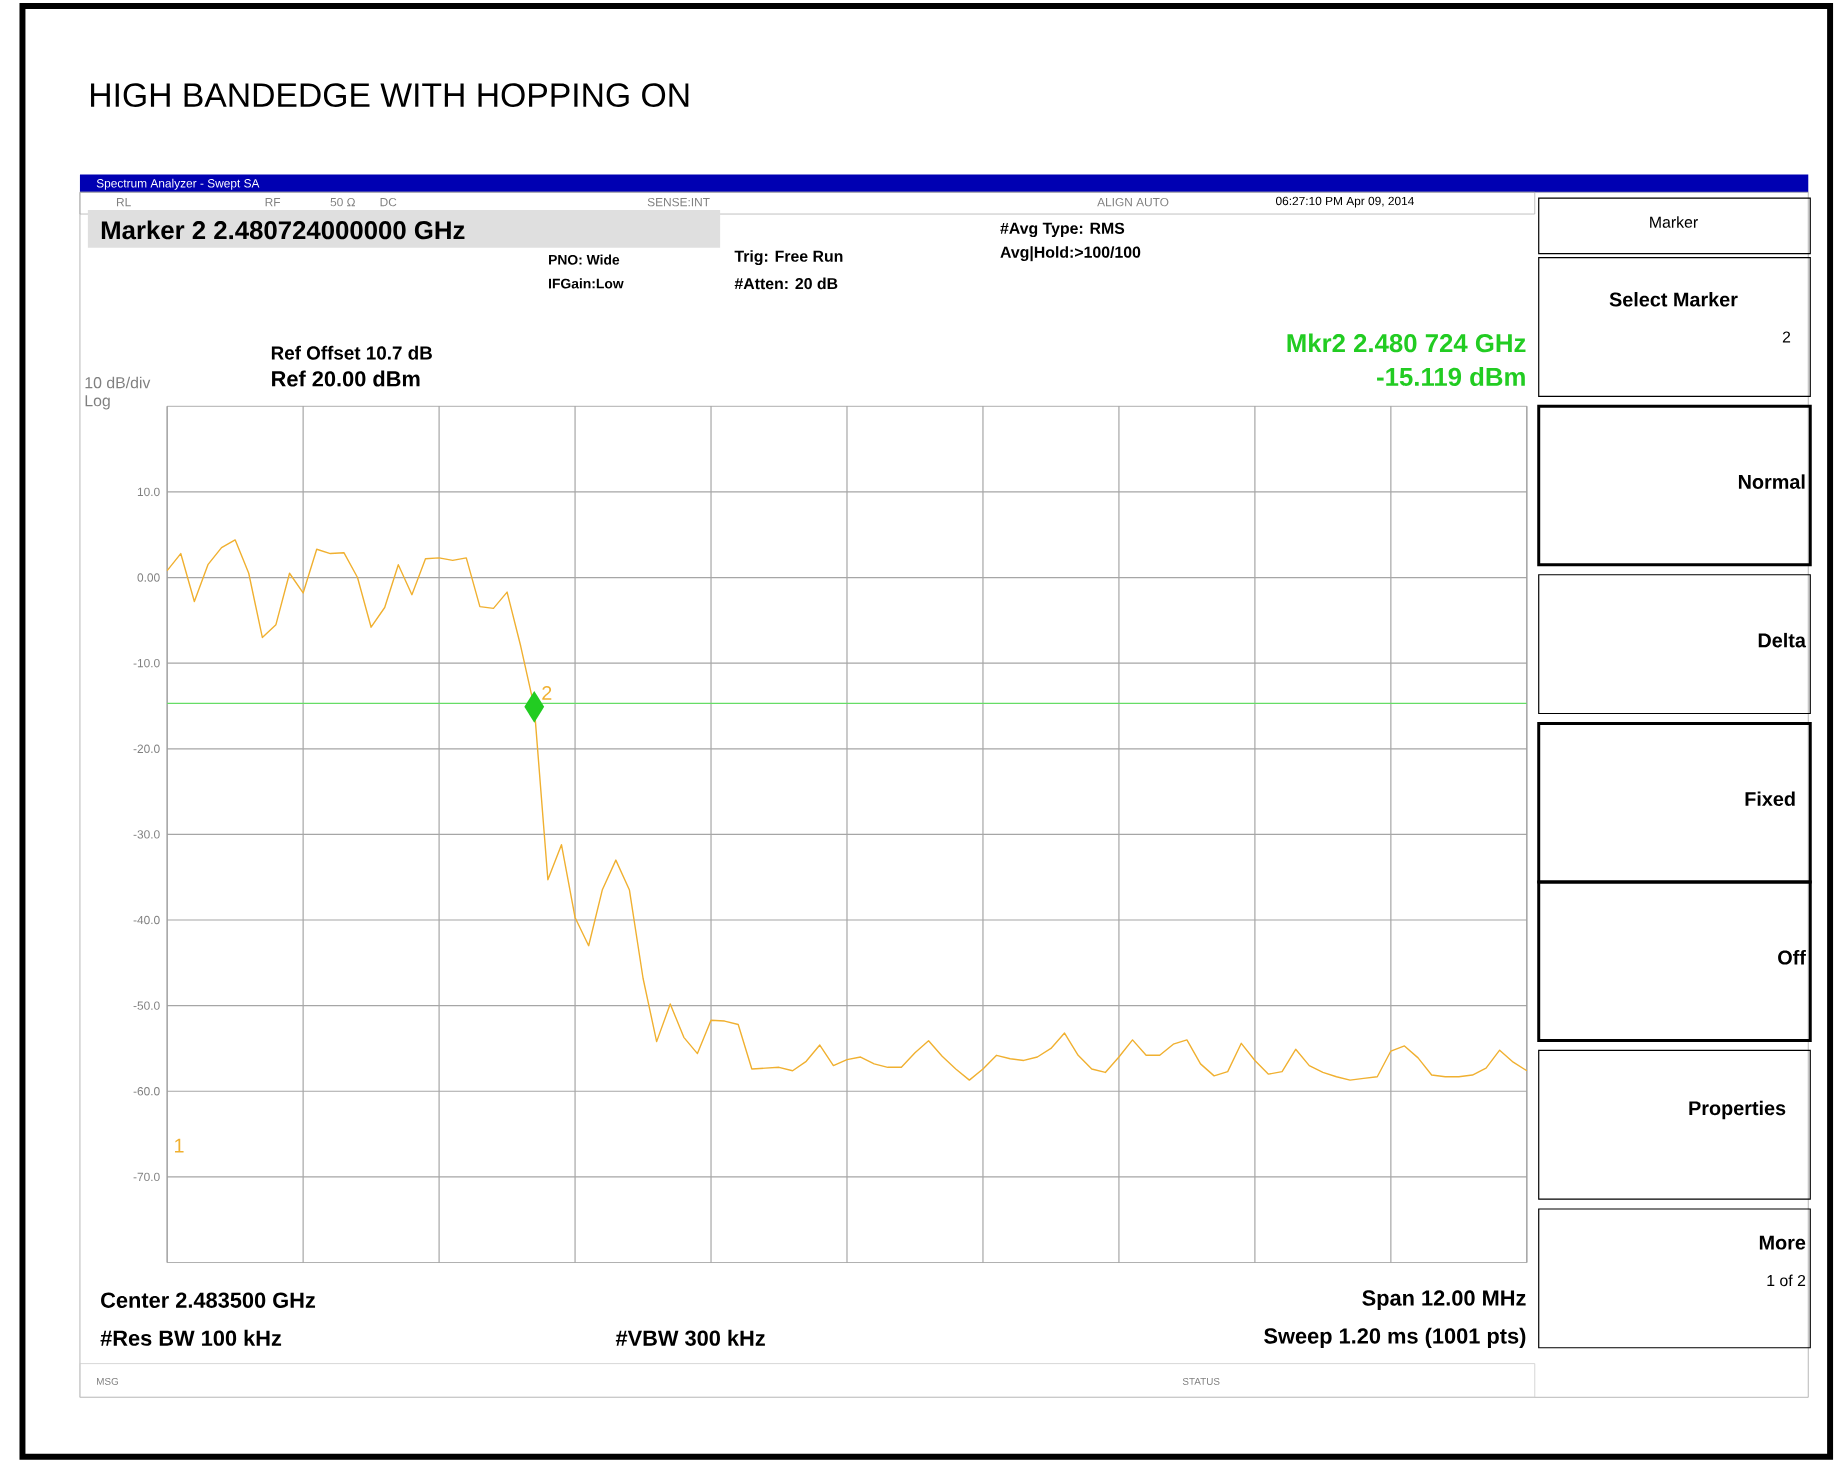 This screenshot has width=1836, height=1462. Describe the element at coordinates (1406, 342) in the screenshot. I see `text: Mkr2 2.480 724 GHz` at that location.